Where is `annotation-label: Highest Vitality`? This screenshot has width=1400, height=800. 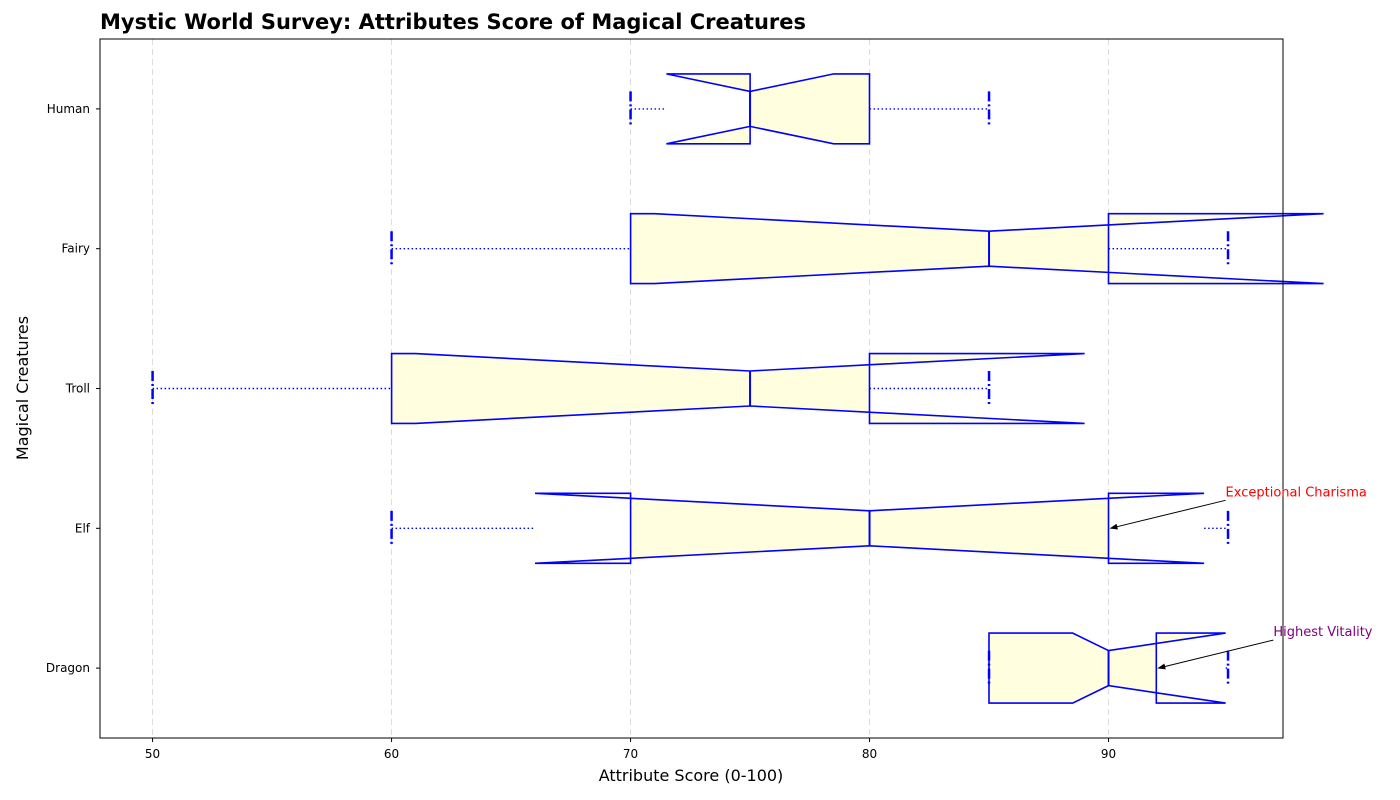 annotation-label: Highest Vitality is located at coordinates (1322, 632).